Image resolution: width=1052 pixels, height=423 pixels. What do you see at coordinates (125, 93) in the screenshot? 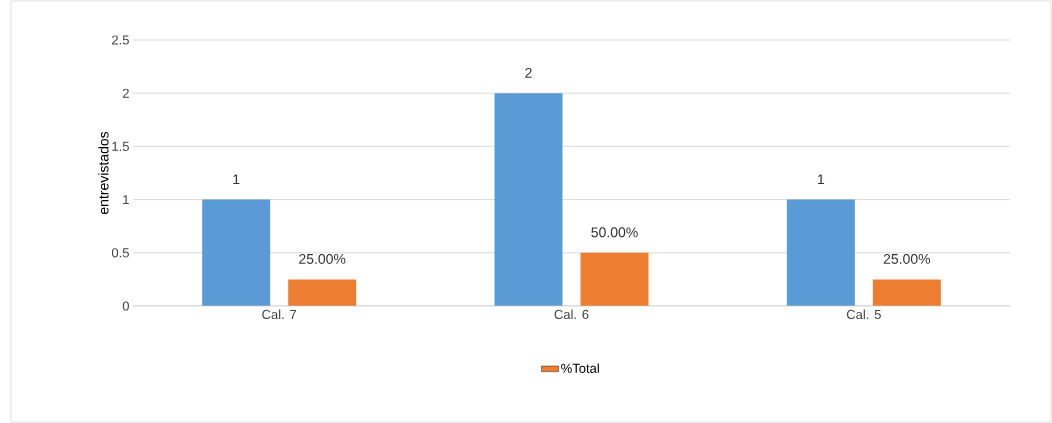
I see `y-tick-label: 2` at bounding box center [125, 93].